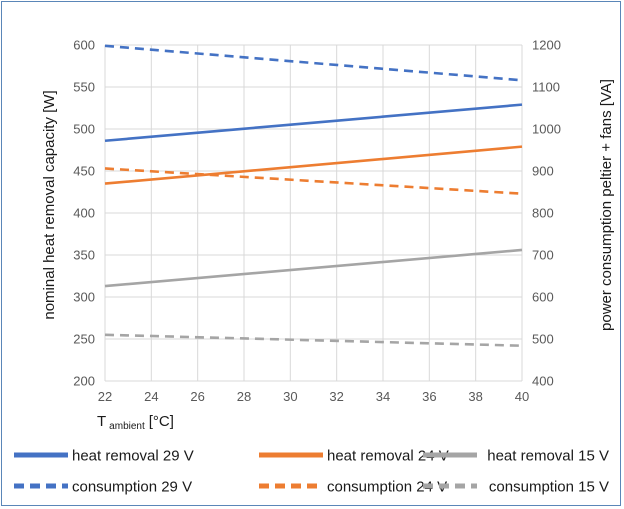 This screenshot has height=509, width=624. What do you see at coordinates (49, 204) in the screenshot?
I see `y-axis-label: nominal heat removal capacity [W]` at bounding box center [49, 204].